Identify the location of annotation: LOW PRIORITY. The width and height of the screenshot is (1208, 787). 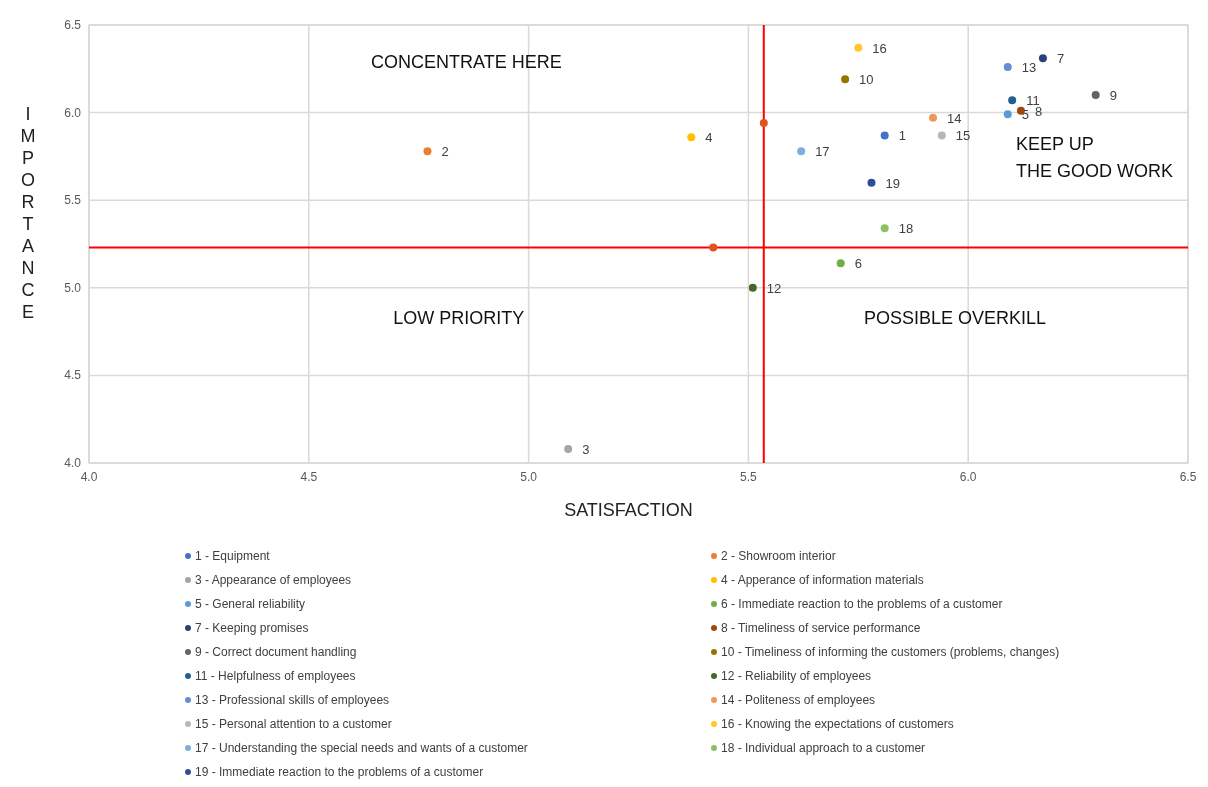
(459, 318).